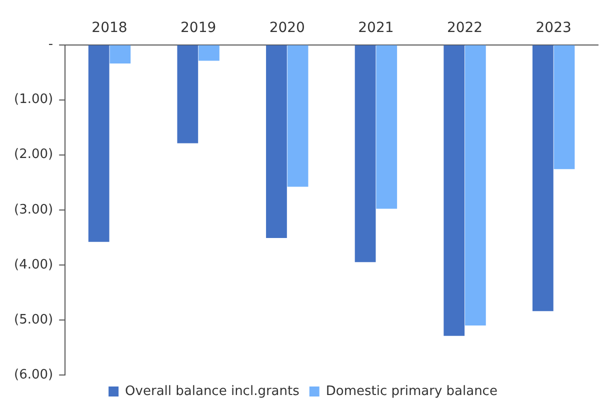 This screenshot has width=614, height=416. Describe the element at coordinates (287, 28) in the screenshot. I see `x-tick-label: 2020` at that location.